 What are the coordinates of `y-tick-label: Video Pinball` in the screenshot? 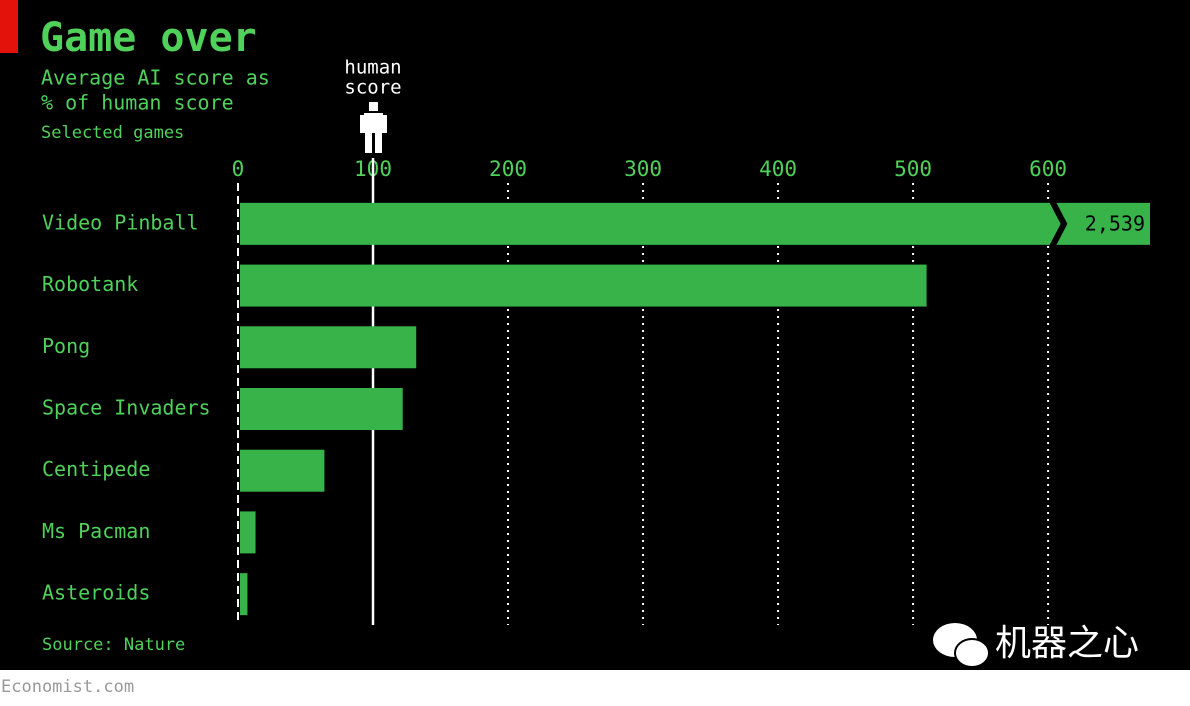 It's located at (120, 222).